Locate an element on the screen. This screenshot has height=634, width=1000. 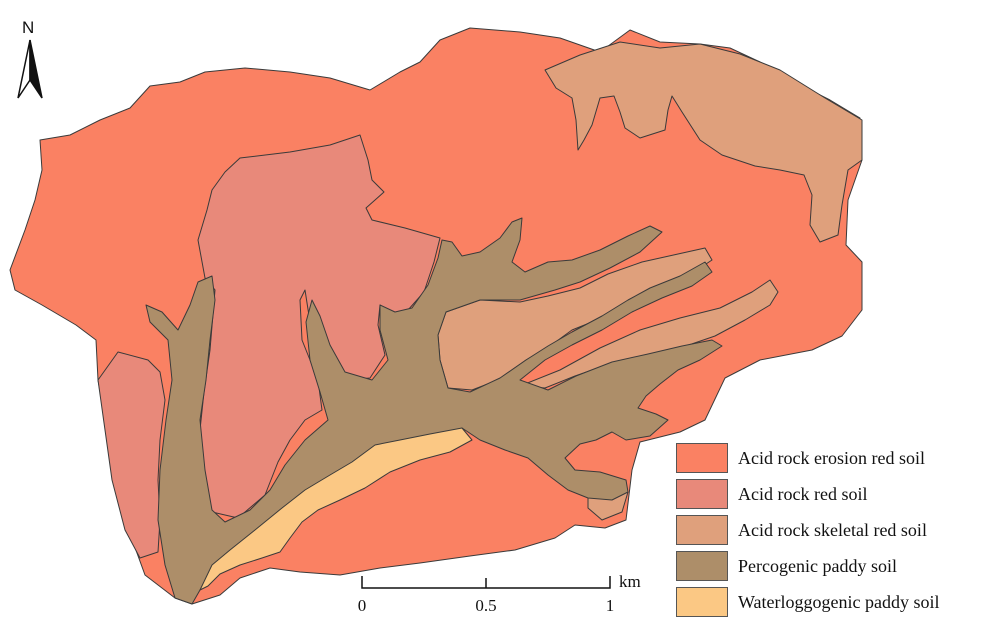
legend-item: Waterloggogenic paddy soil is located at coordinates (836, 602).